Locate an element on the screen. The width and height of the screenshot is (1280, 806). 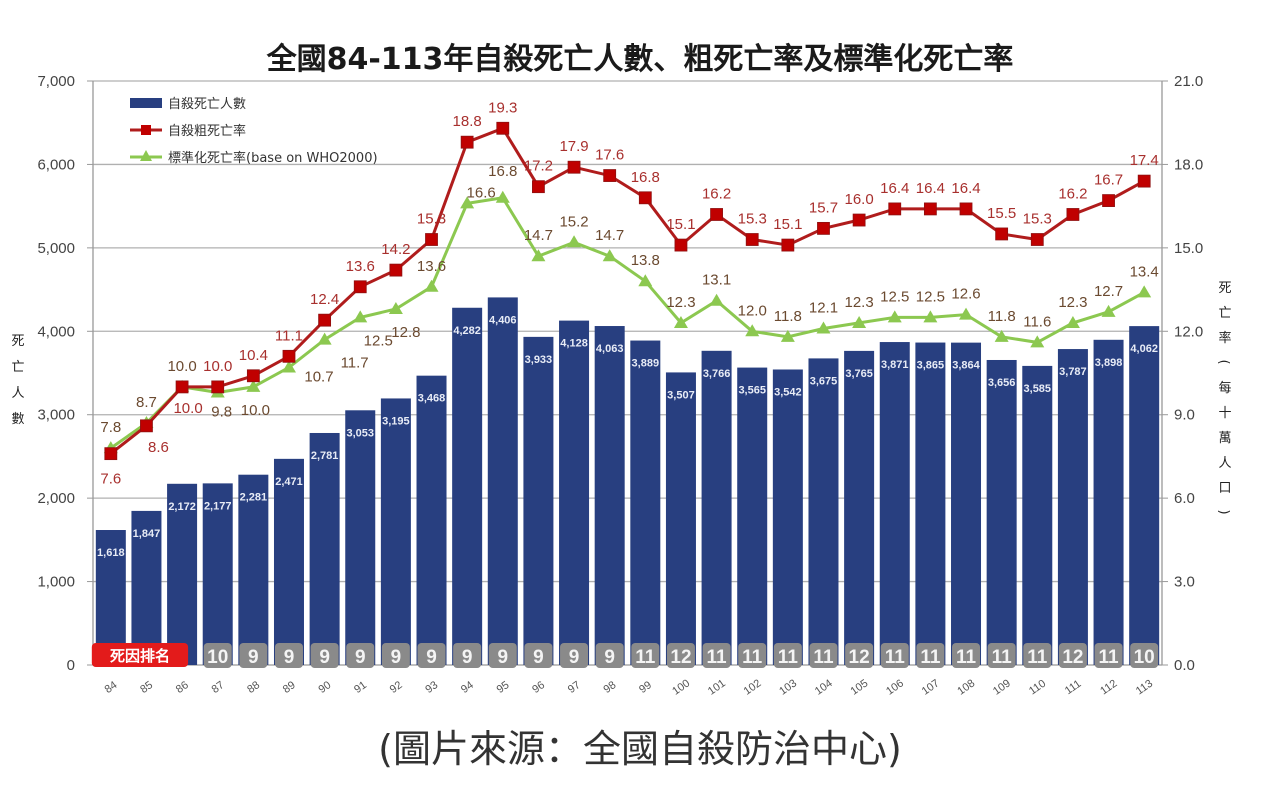
bar-value-label: 3,656 is located at coordinates (1002, 383).